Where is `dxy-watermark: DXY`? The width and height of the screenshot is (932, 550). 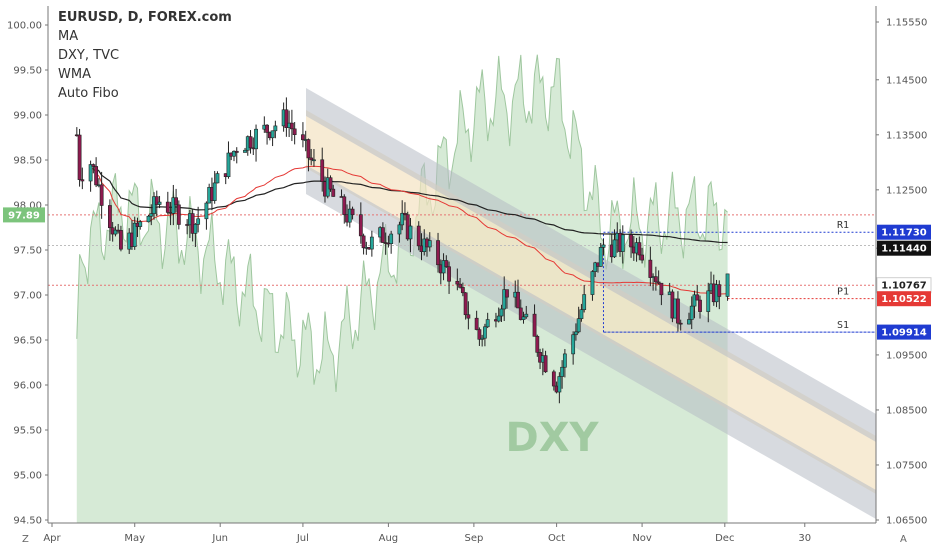 dxy-watermark: DXY is located at coordinates (552, 438).